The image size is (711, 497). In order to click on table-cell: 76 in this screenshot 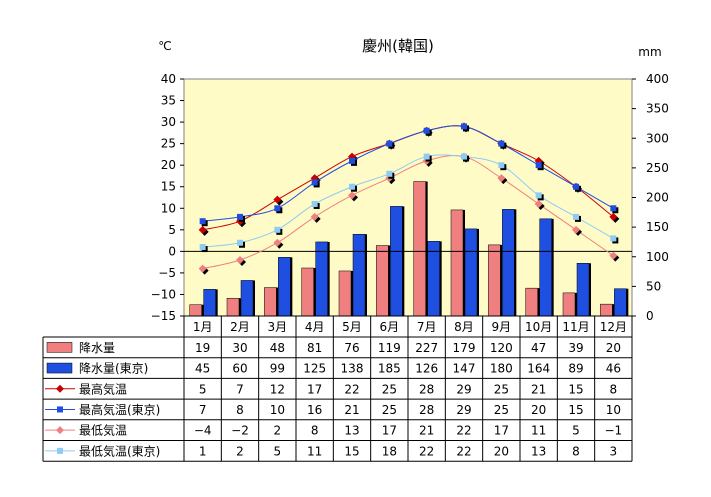, I will do `click(351, 348)`.